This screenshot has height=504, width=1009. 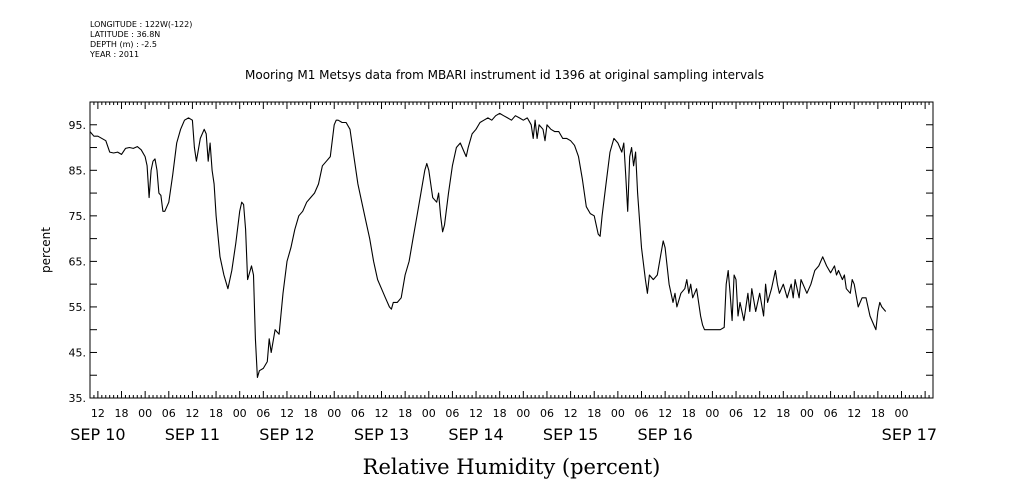 What do you see at coordinates (78, 352) in the screenshot?
I see `y-tick-label: 45.` at bounding box center [78, 352].